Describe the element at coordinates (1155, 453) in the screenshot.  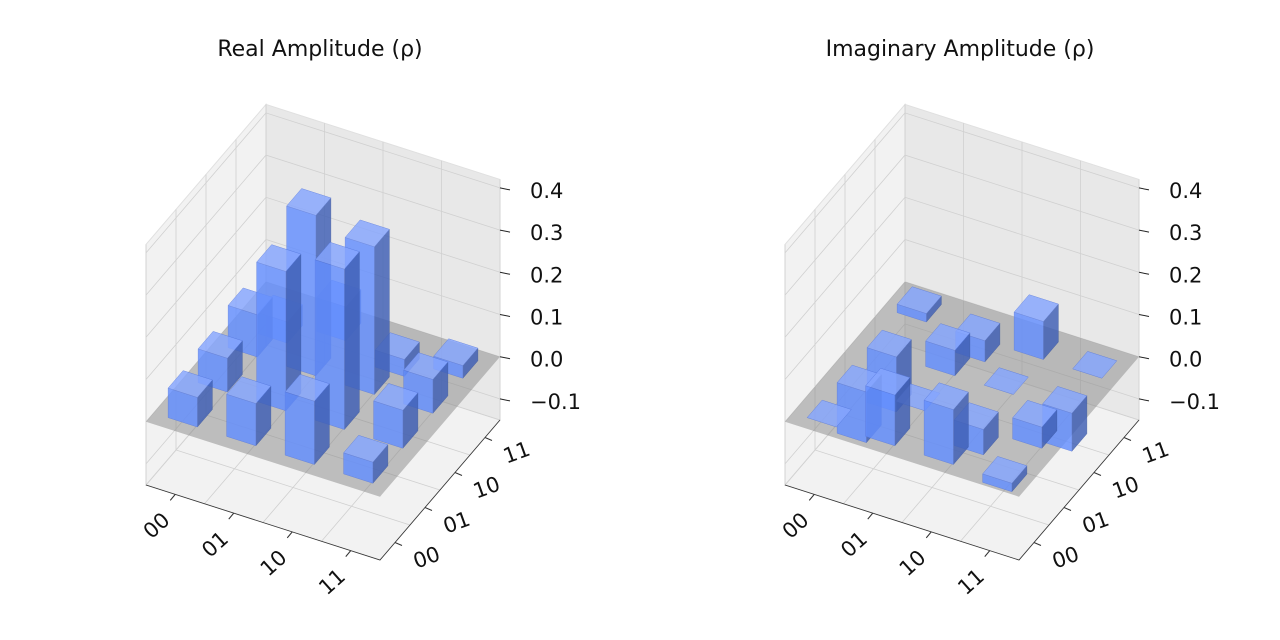
I see `y-tick-label: 11` at that location.